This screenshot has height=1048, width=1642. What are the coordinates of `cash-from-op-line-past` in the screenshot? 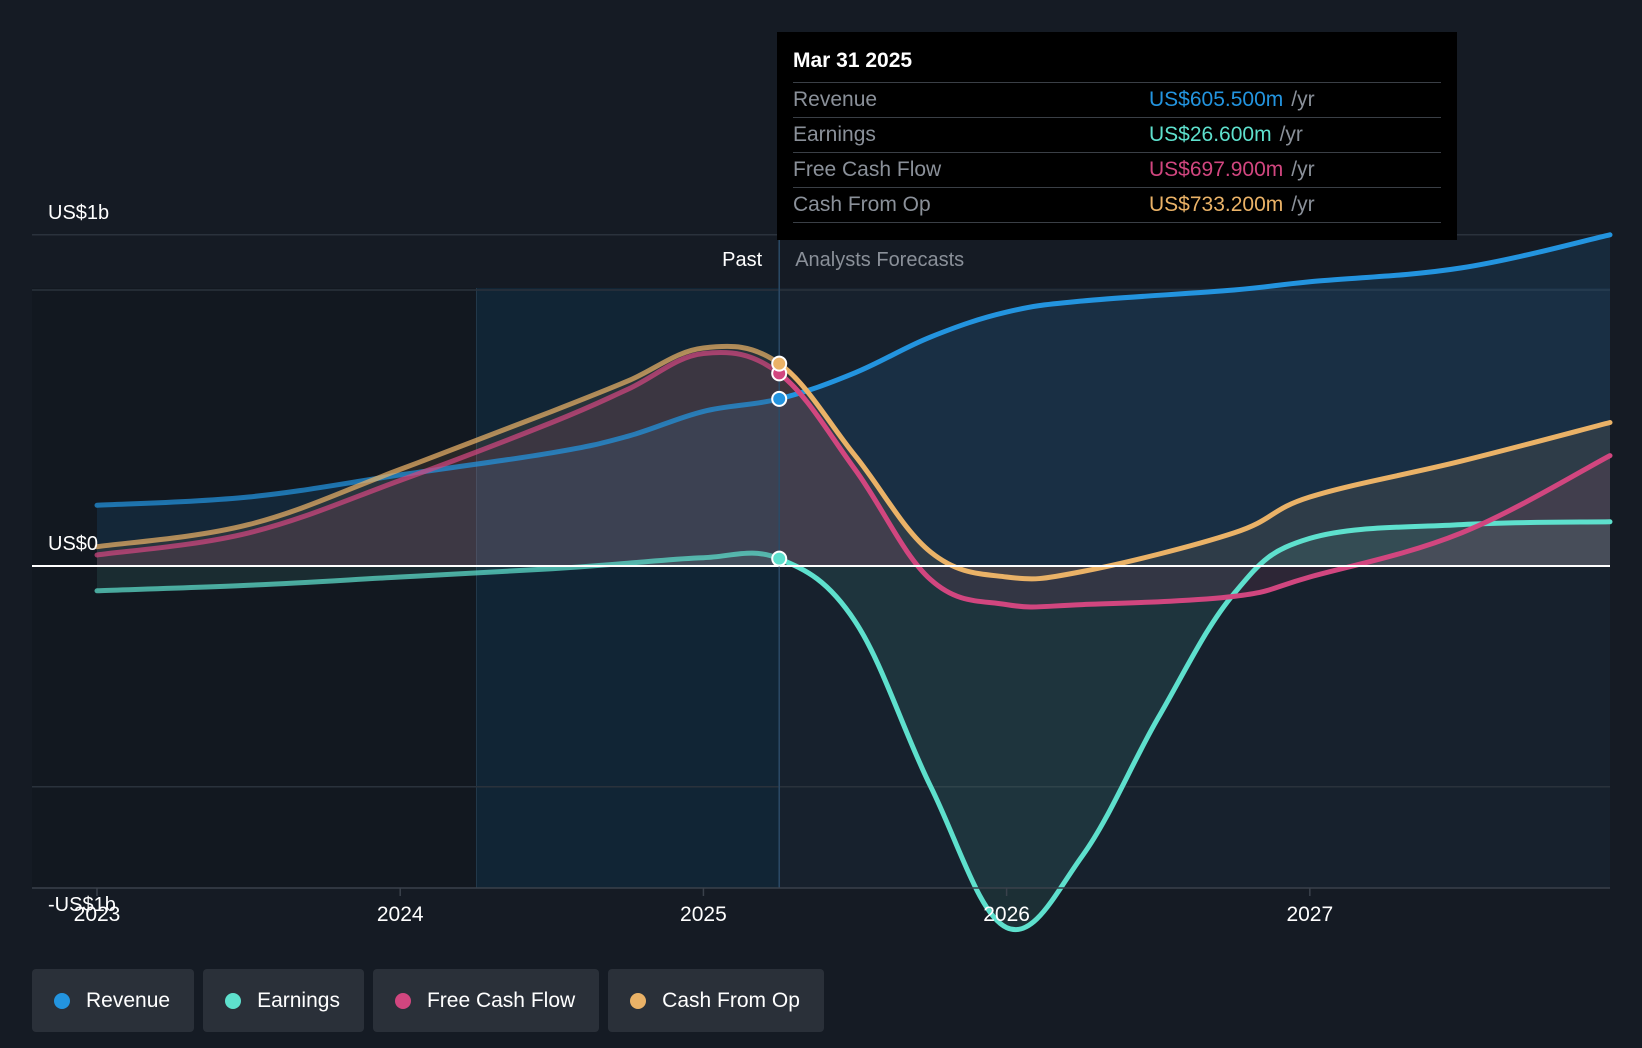 It's located at (437, 446).